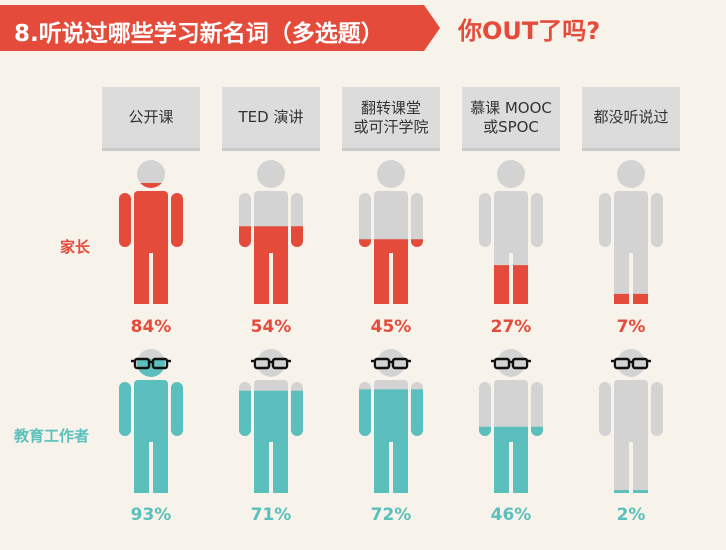  What do you see at coordinates (511, 119) in the screenshot?
I see `column-header-mooc: 慕课 MOOC 或SPOC` at bounding box center [511, 119].